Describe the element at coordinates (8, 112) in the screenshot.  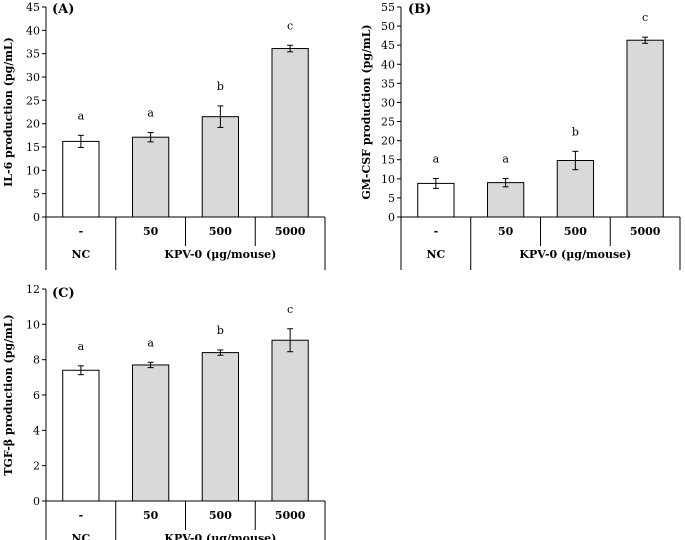
I see `y-axis-title: IL-6 production (pg/mL)` at that location.